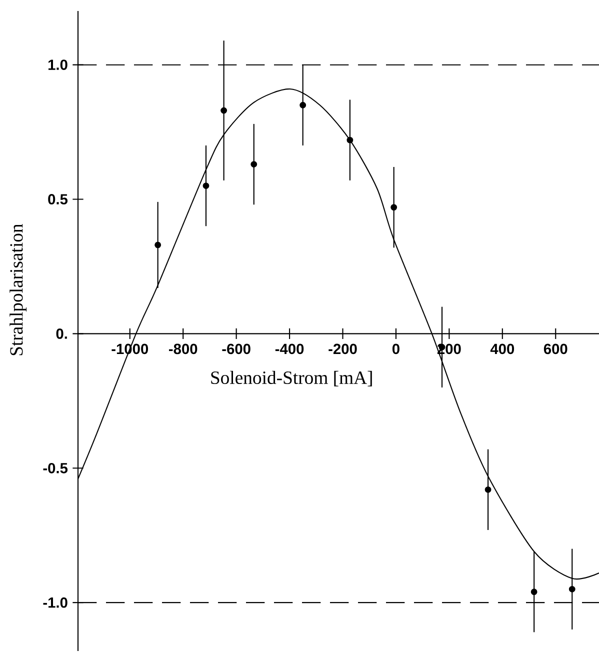 This screenshot has height=653, width=599. What do you see at coordinates (58, 199) in the screenshot?
I see `y-tick-label: 0.5` at bounding box center [58, 199].